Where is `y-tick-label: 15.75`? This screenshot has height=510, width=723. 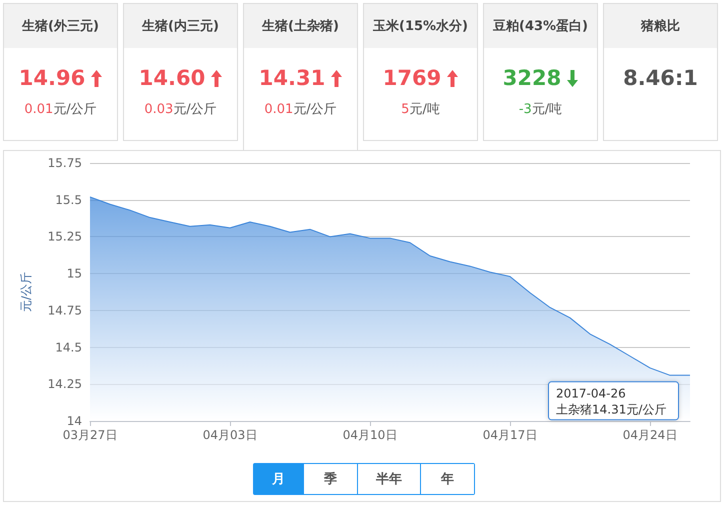
y-tick-label: 15.75 is located at coordinates (65, 163).